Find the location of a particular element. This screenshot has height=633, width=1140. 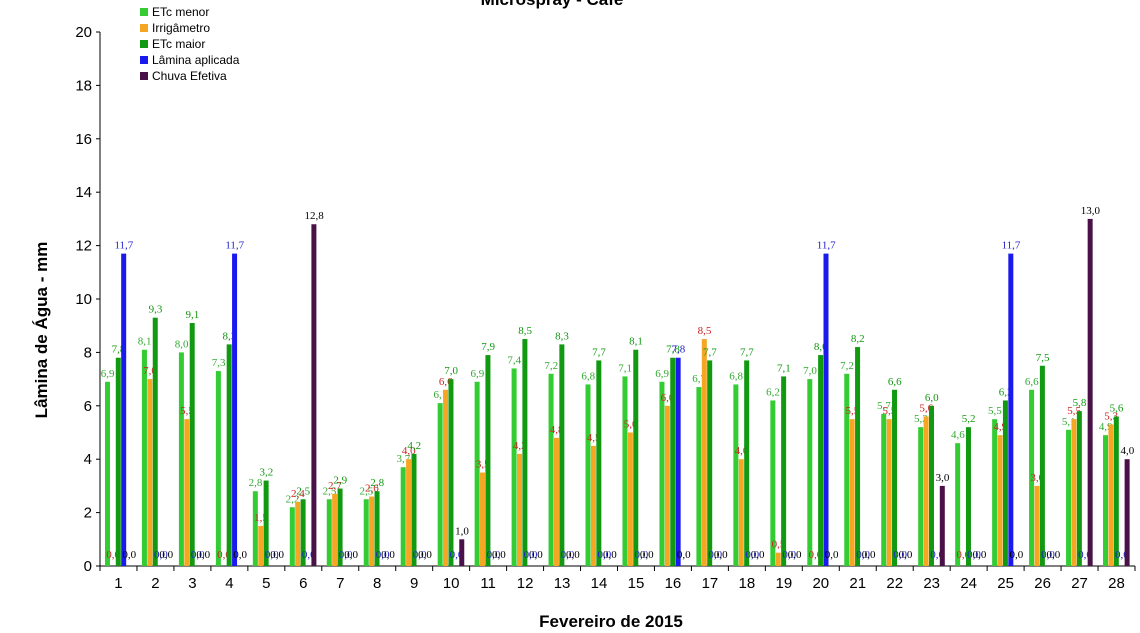

x-tick-label: 3 is located at coordinates (192, 583).